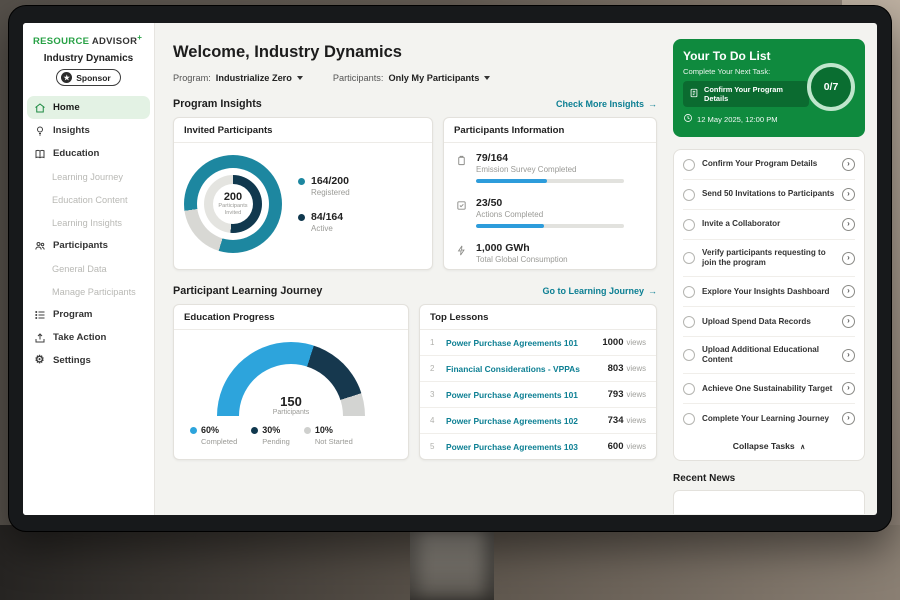 The image size is (900, 600). Describe the element at coordinates (487, 78) in the screenshot. I see `chevron-down-icon` at that location.